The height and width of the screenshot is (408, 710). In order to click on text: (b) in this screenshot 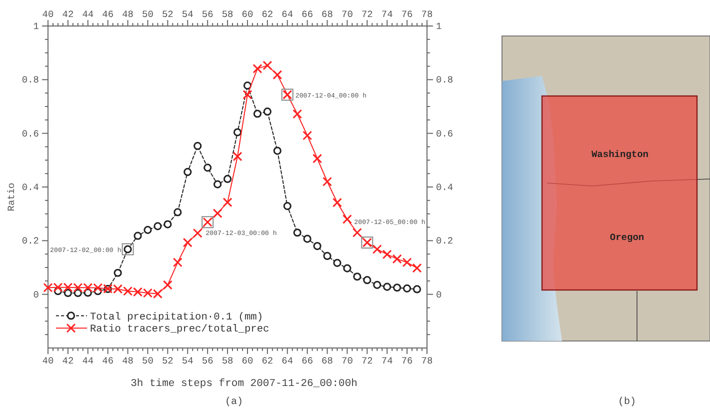, I will do `click(627, 402)`.